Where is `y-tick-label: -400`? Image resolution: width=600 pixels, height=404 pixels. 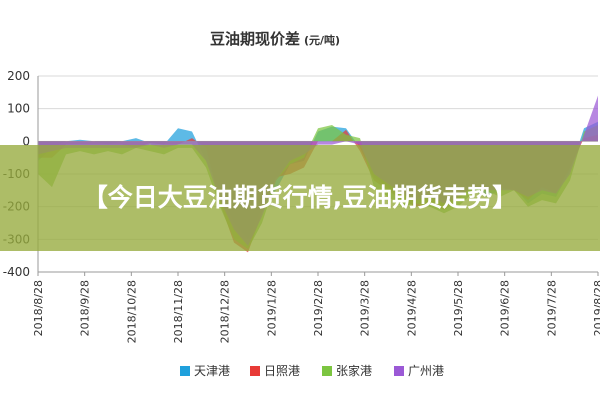
y-tick-label: -400 is located at coordinates (16, 272).